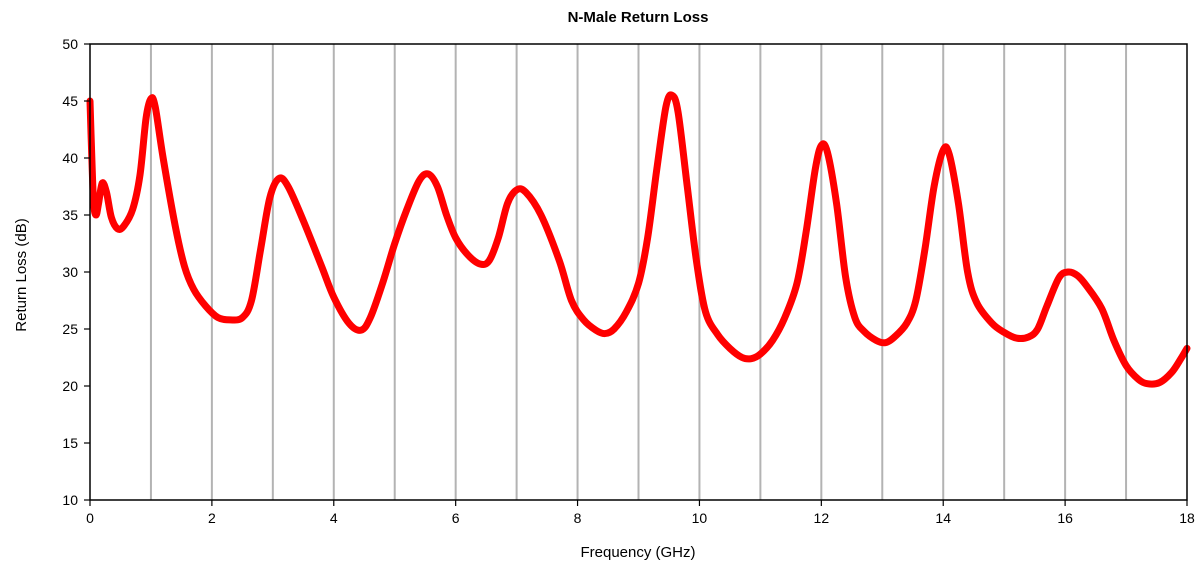 The width and height of the screenshot is (1201, 571). I want to click on x-tick-label: 8, so click(578, 518).